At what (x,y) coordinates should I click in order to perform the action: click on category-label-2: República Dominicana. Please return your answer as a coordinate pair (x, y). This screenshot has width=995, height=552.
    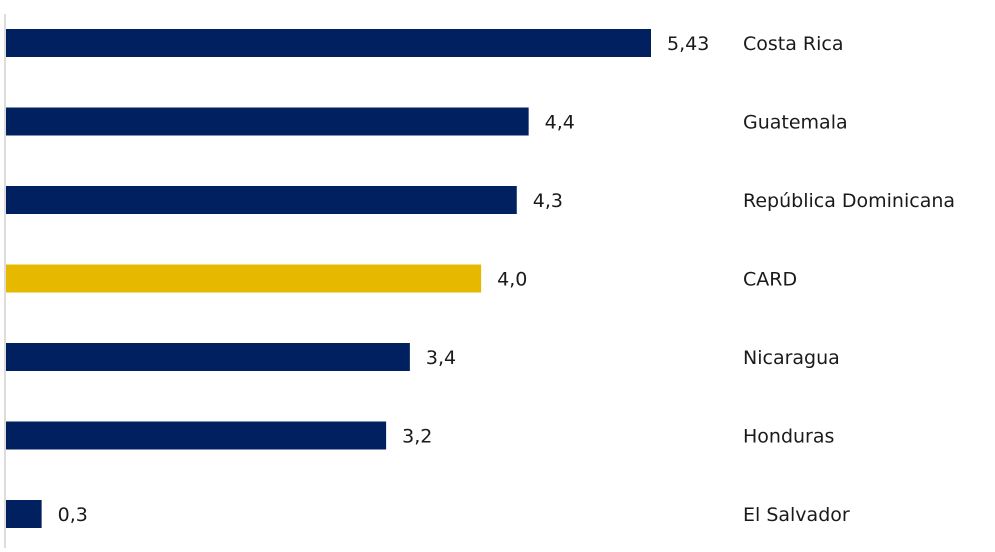
    Looking at the image, I should click on (849, 201).